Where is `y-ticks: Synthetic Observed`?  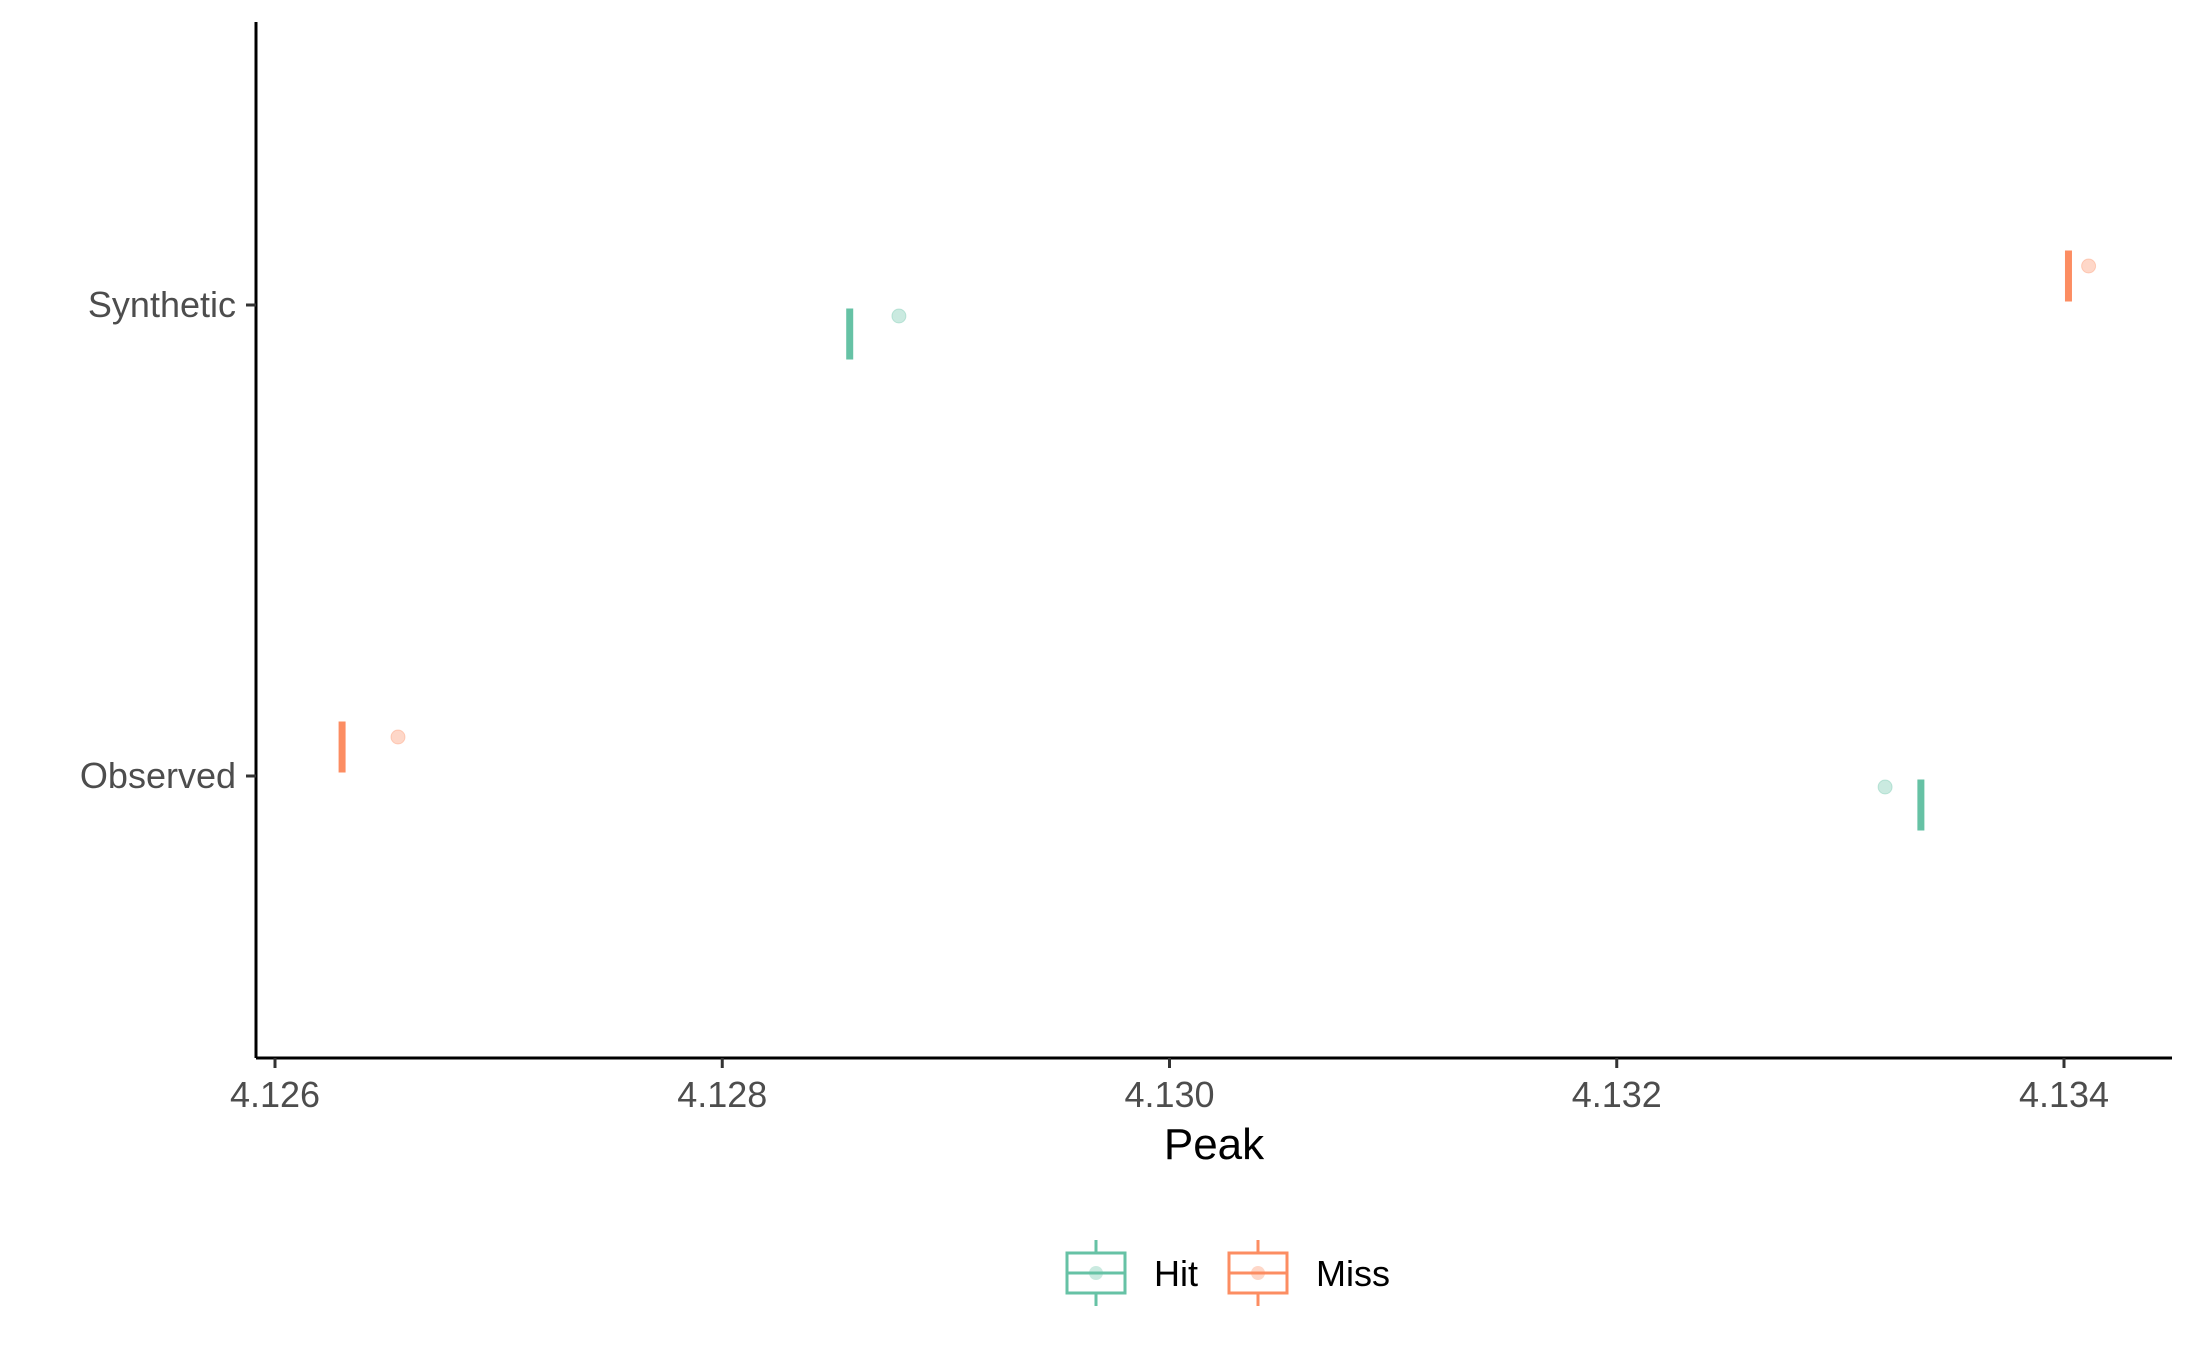 y-ticks: Synthetic Observed is located at coordinates (168, 540).